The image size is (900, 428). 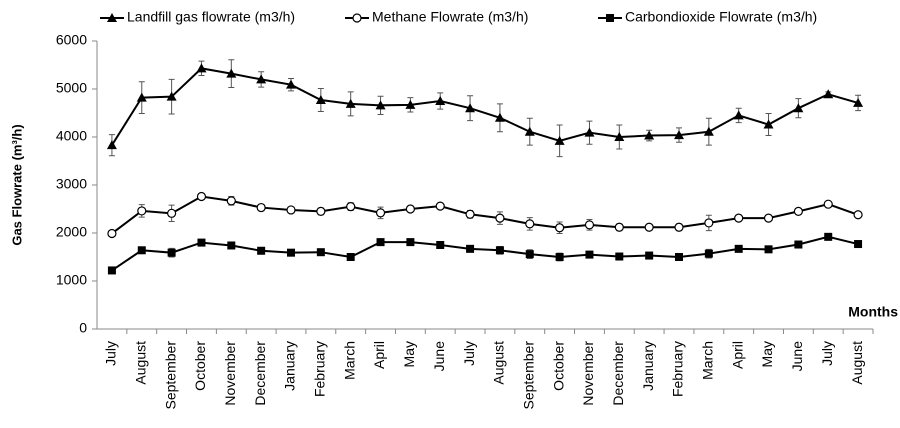 What do you see at coordinates (71, 88) in the screenshot?
I see `y-tick-label: 5000` at bounding box center [71, 88].